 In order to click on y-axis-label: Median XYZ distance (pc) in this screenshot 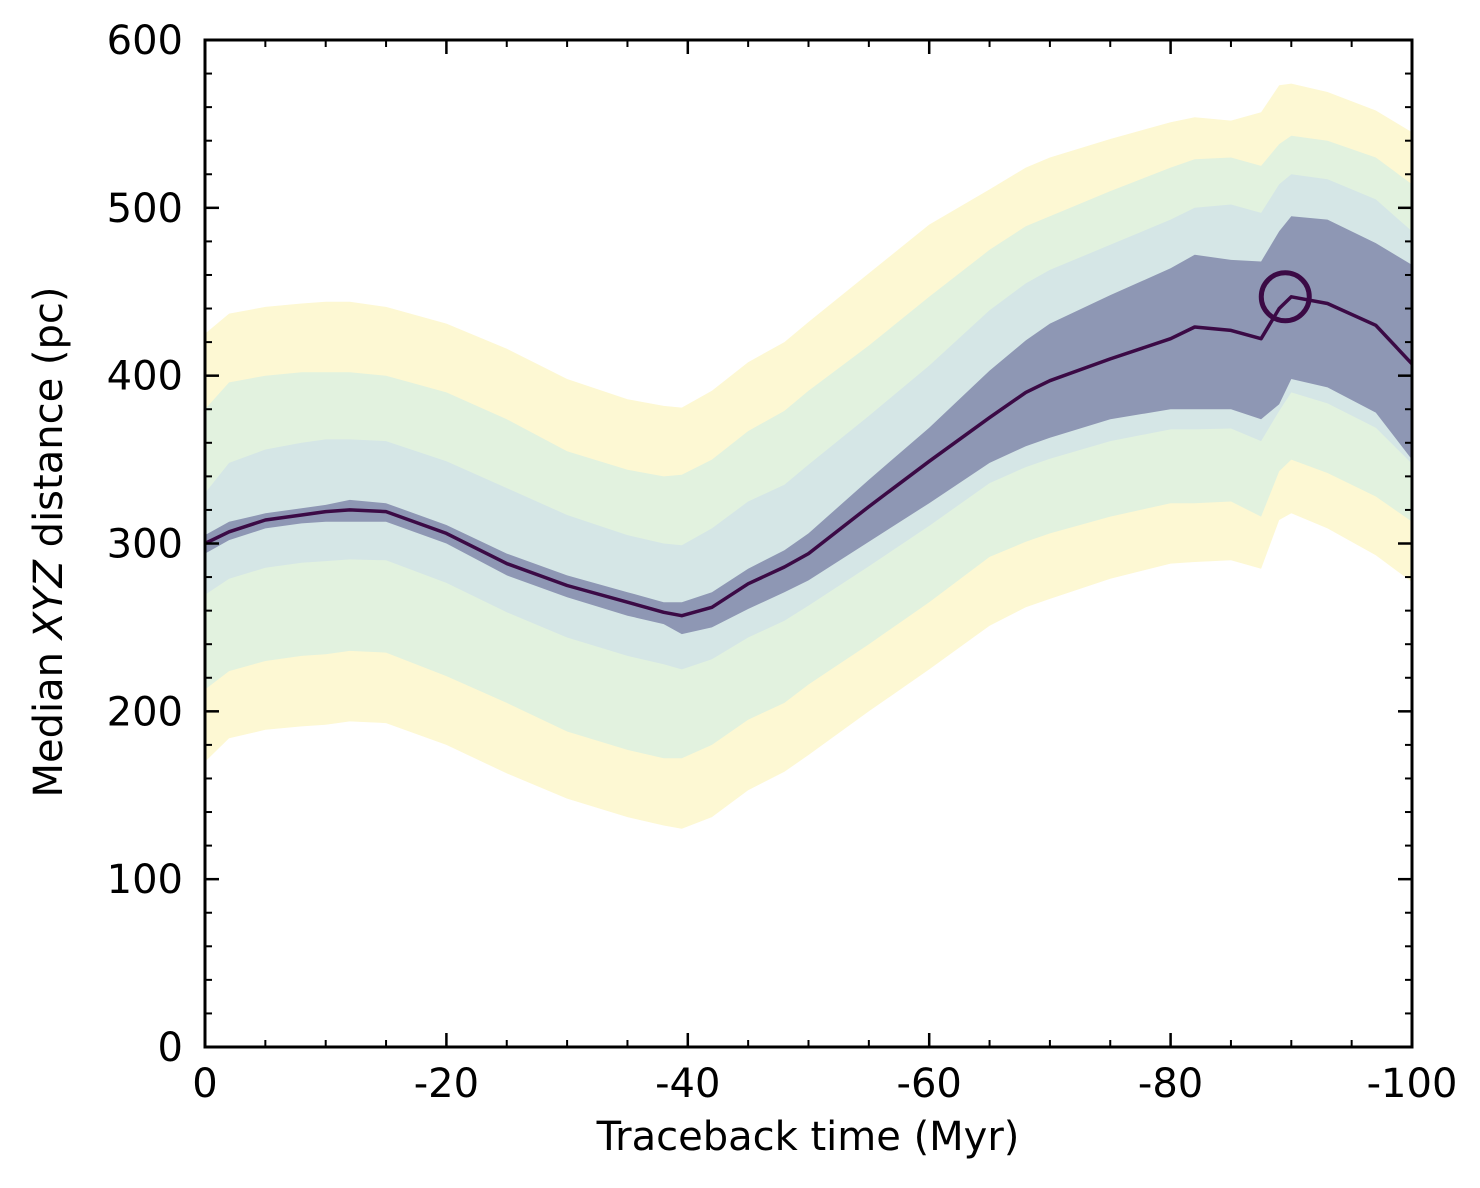, I will do `click(49, 542)`.